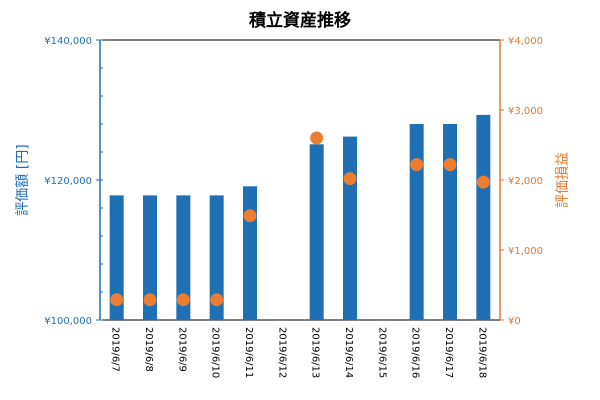  Describe the element at coordinates (68, 181) in the screenshot. I see `left-tick-label: ¥120,000` at that location.